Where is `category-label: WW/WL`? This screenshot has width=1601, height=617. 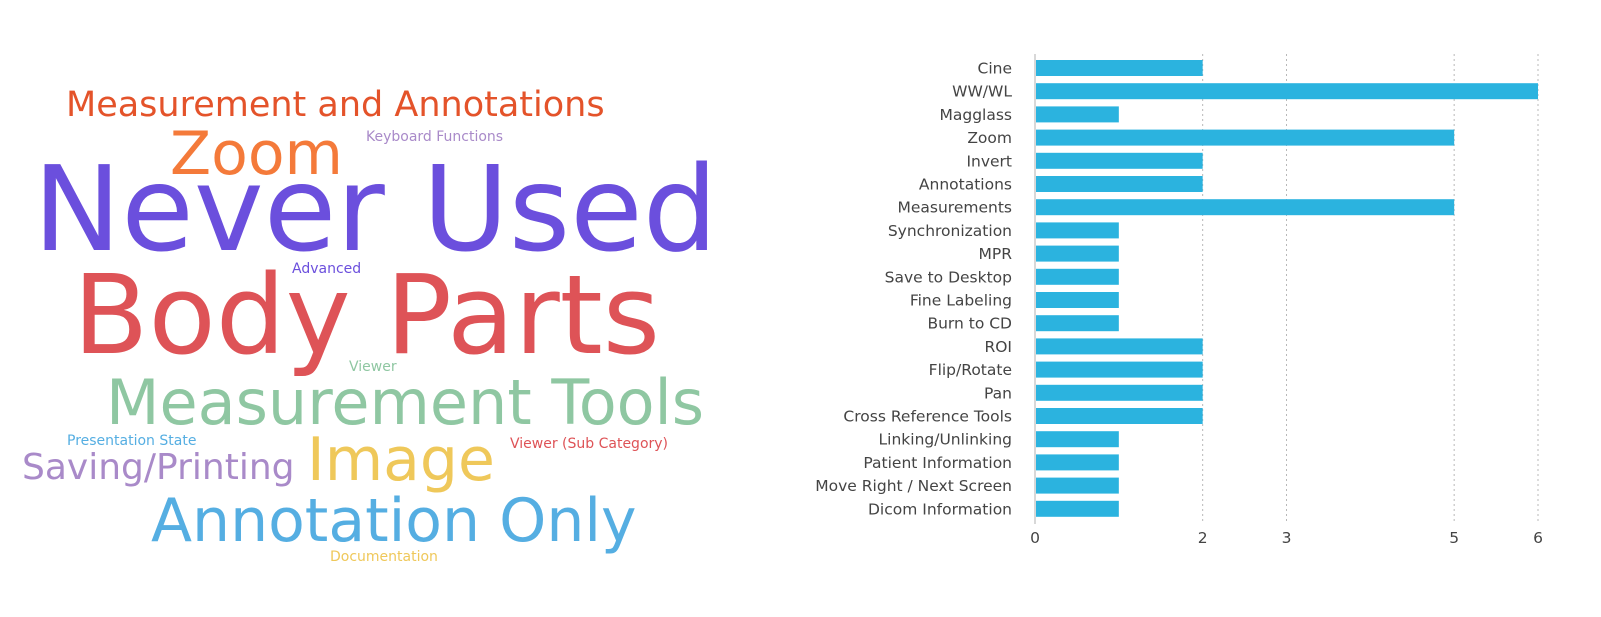 category-label: WW/WL is located at coordinates (982, 92).